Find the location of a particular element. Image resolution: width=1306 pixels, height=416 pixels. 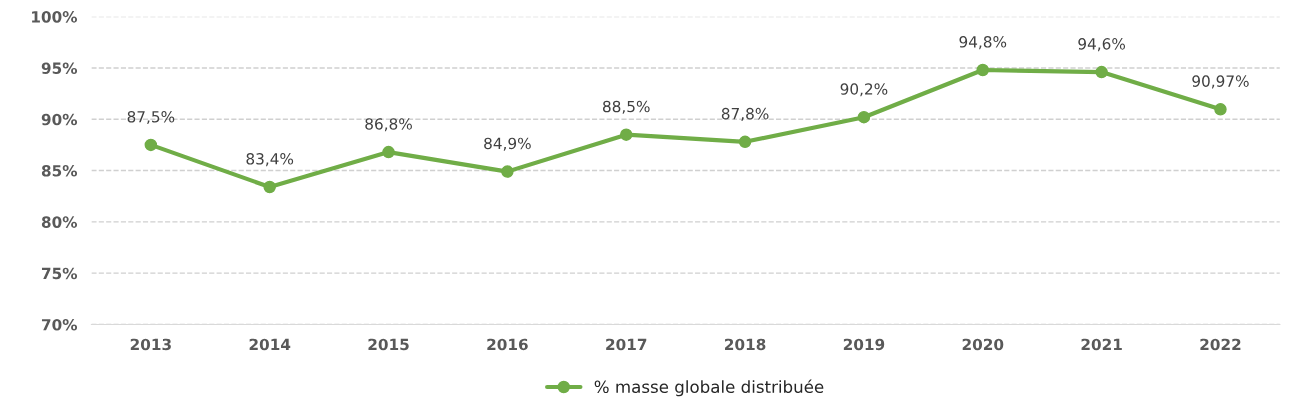

data-label: 86,8% is located at coordinates (388, 125).